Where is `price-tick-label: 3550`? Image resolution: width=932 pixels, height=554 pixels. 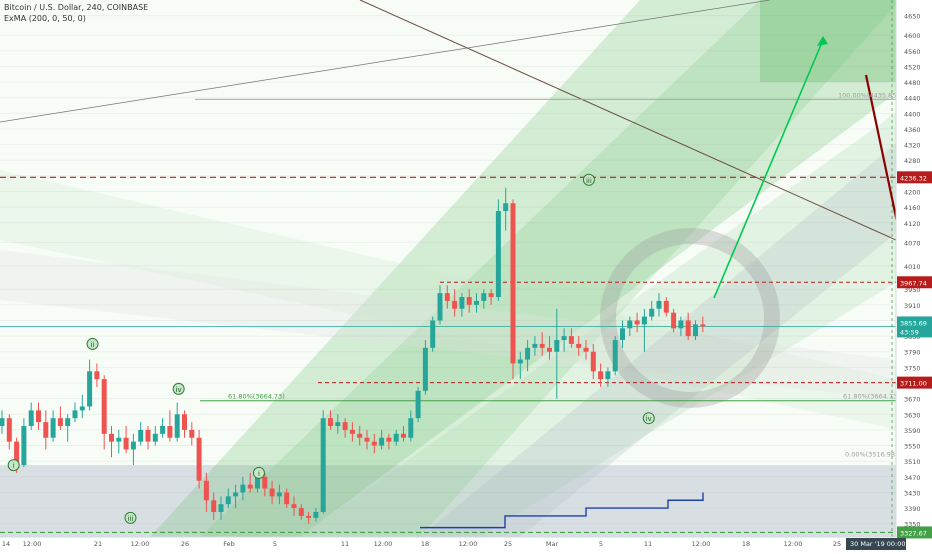
price-tick-label: 3550 is located at coordinates (912, 447).